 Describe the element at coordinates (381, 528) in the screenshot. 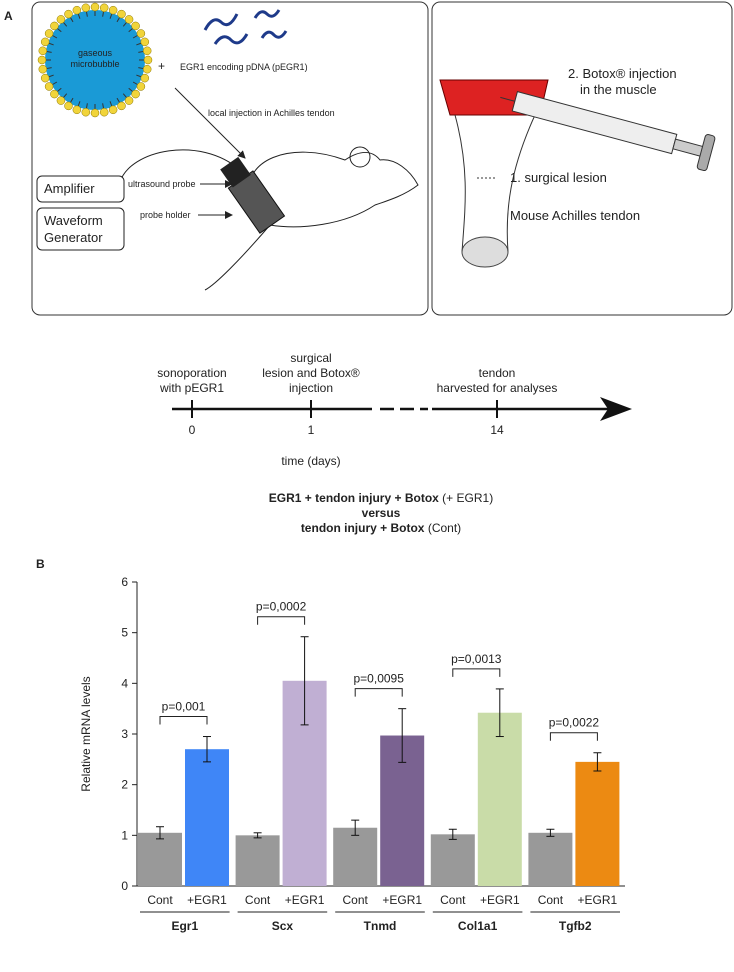

I see `chart-title: tendon injury + Botox (Cont)` at that location.